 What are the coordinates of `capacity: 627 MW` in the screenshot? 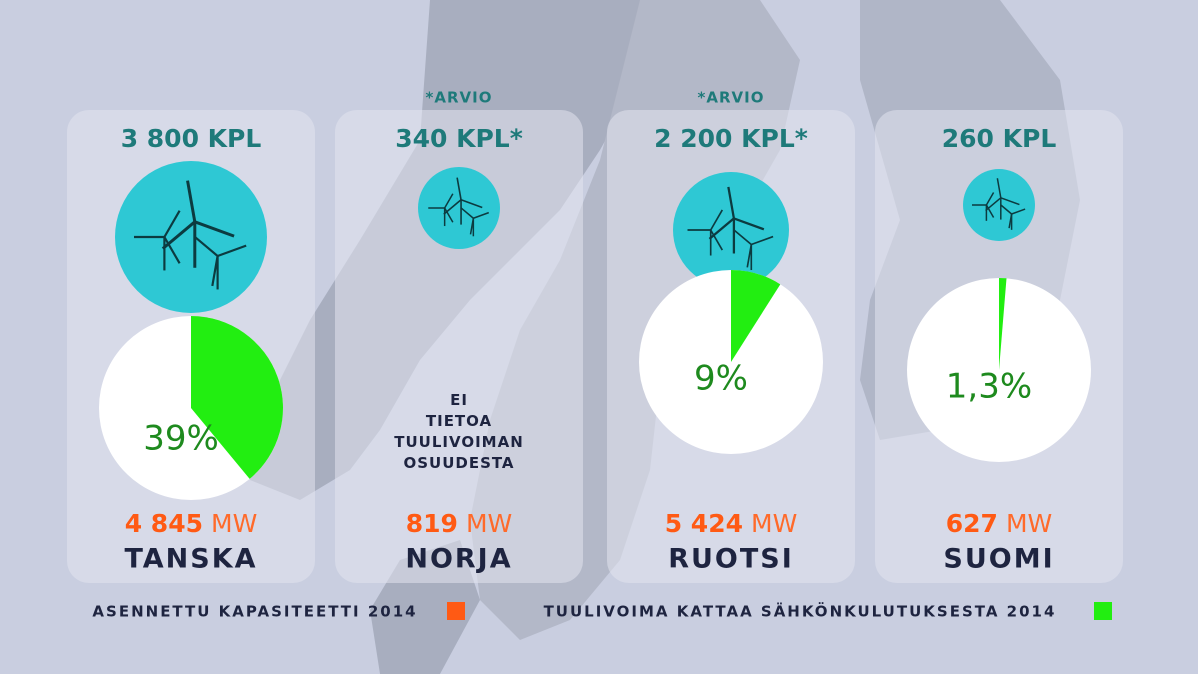 It's located at (999, 523).